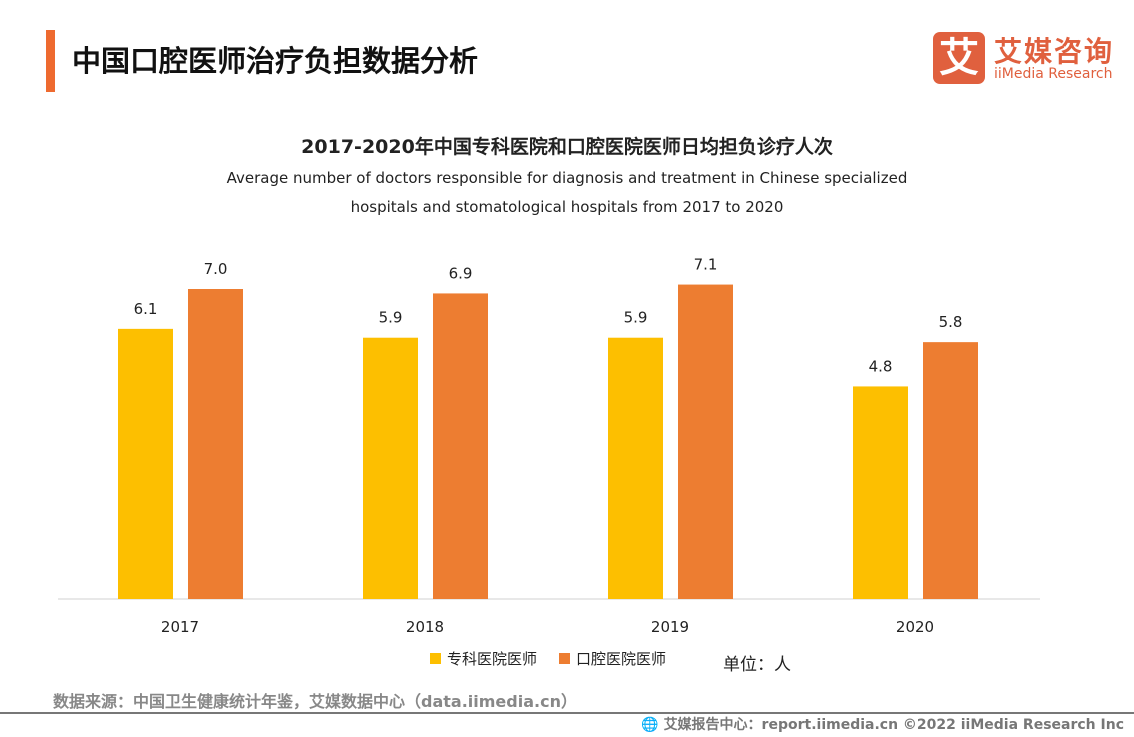 The height and width of the screenshot is (737, 1134). What do you see at coordinates (548, 658) in the screenshot?
I see `legend: 专科医院医师 口腔医院医师` at bounding box center [548, 658].